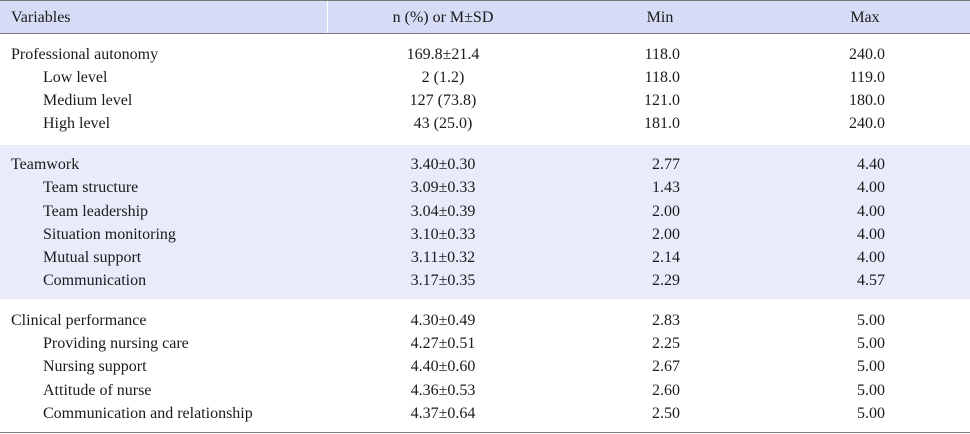  Describe the element at coordinates (666, 187) in the screenshot. I see `row-min: 1.43` at that location.